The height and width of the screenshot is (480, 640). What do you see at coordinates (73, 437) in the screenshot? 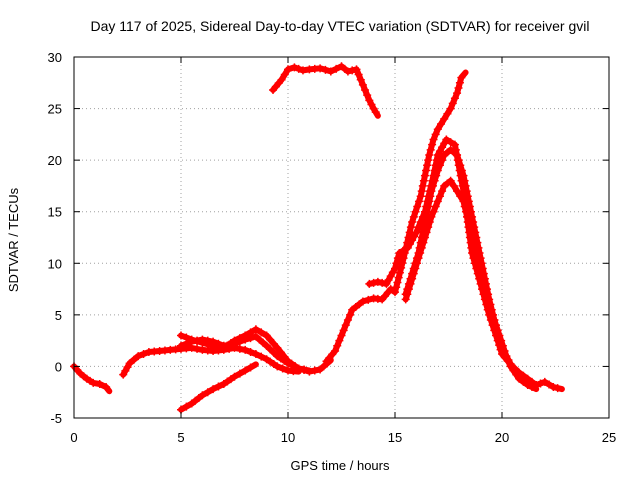
I see `x-tick-label: 0` at bounding box center [73, 437].